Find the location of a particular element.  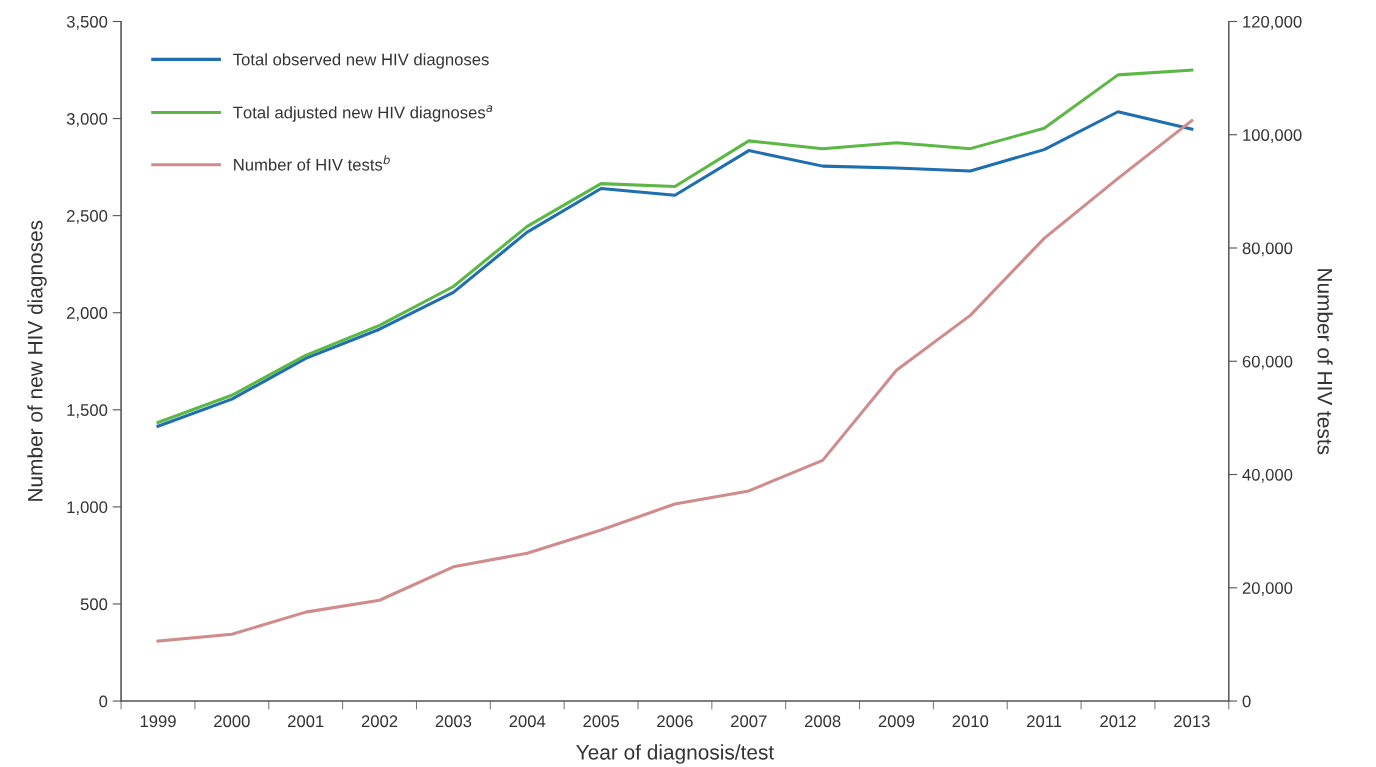

x-tick-label: 2005 is located at coordinates (601, 721).